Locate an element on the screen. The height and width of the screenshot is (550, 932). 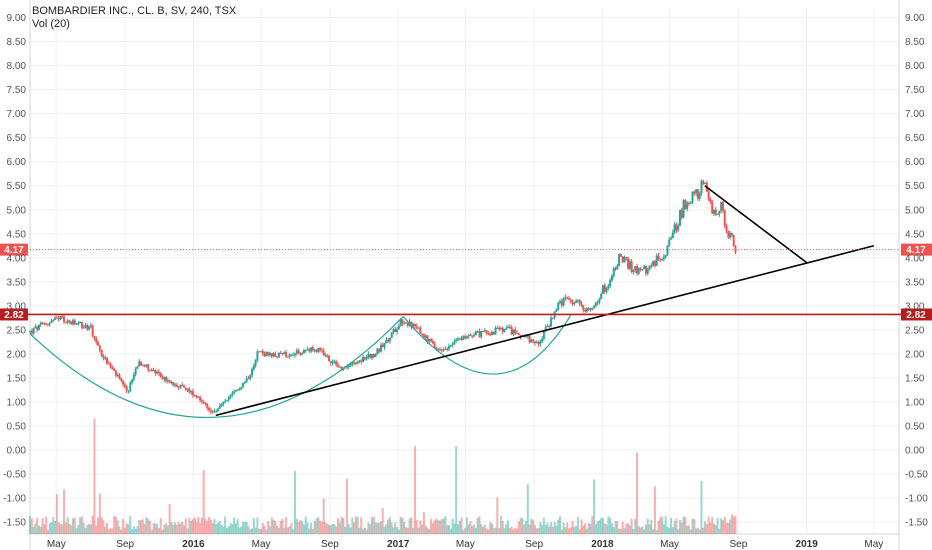
y-tick-label-right: 1.50 is located at coordinates (915, 378).